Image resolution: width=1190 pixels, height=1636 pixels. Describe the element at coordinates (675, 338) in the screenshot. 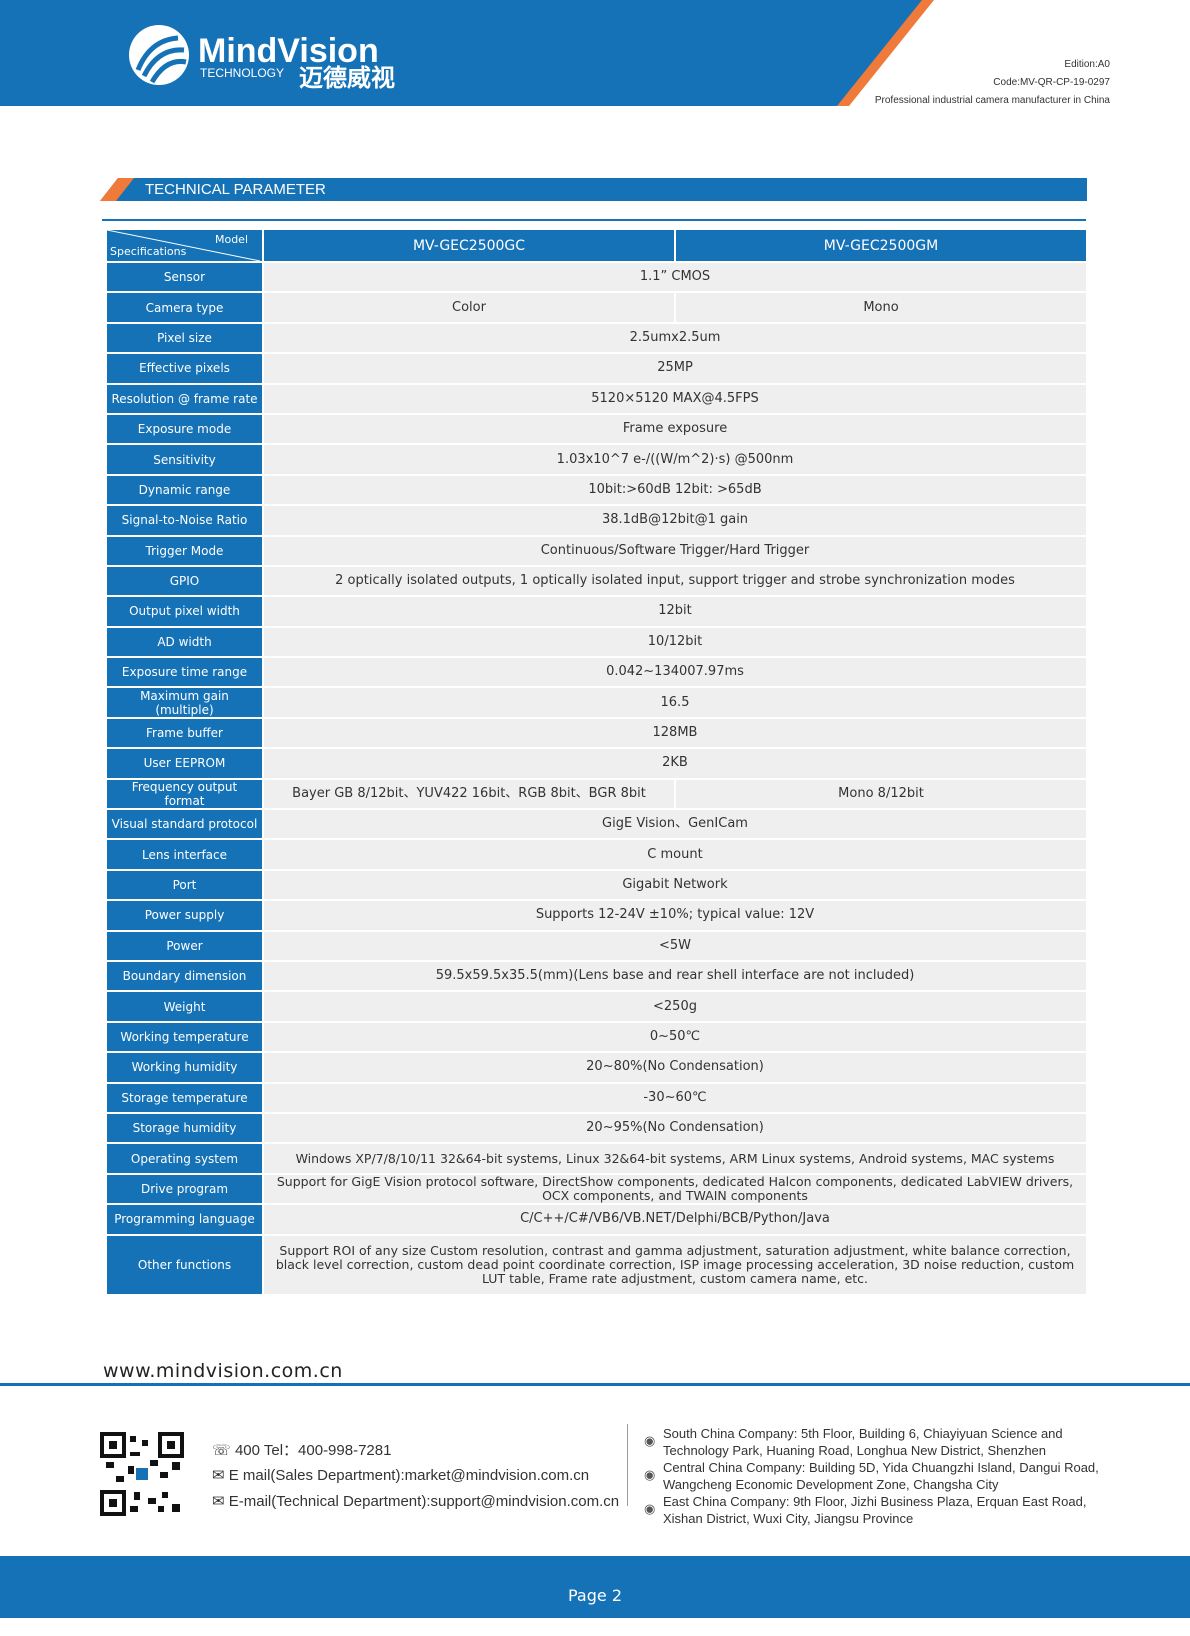

I see `row-value: 2.5umx2.5um` at that location.